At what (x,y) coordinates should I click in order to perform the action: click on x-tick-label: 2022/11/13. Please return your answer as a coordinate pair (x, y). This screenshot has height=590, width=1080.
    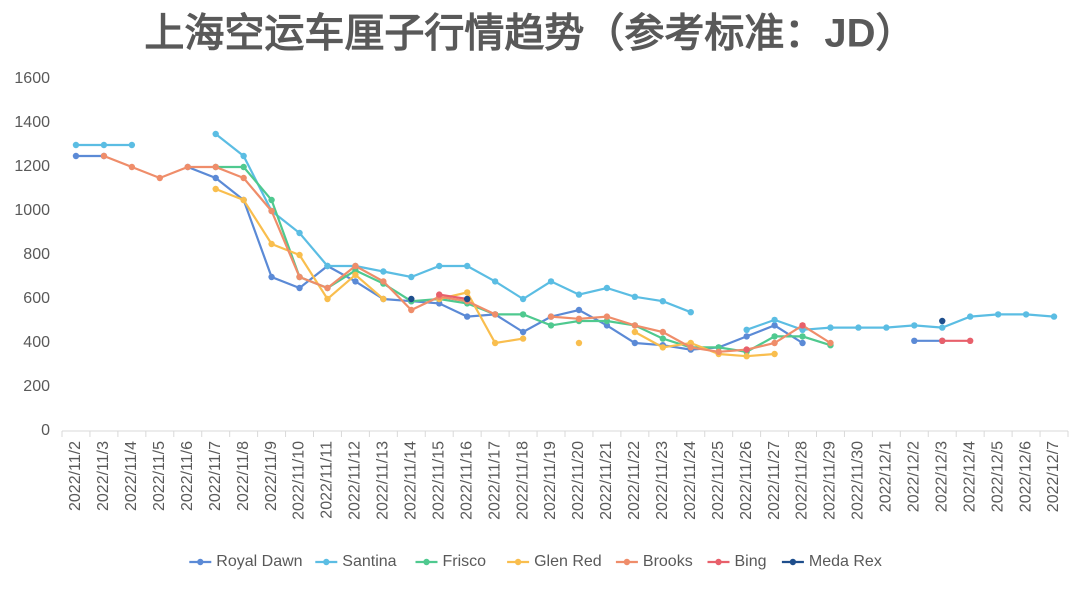
    Looking at the image, I should click on (383, 480).